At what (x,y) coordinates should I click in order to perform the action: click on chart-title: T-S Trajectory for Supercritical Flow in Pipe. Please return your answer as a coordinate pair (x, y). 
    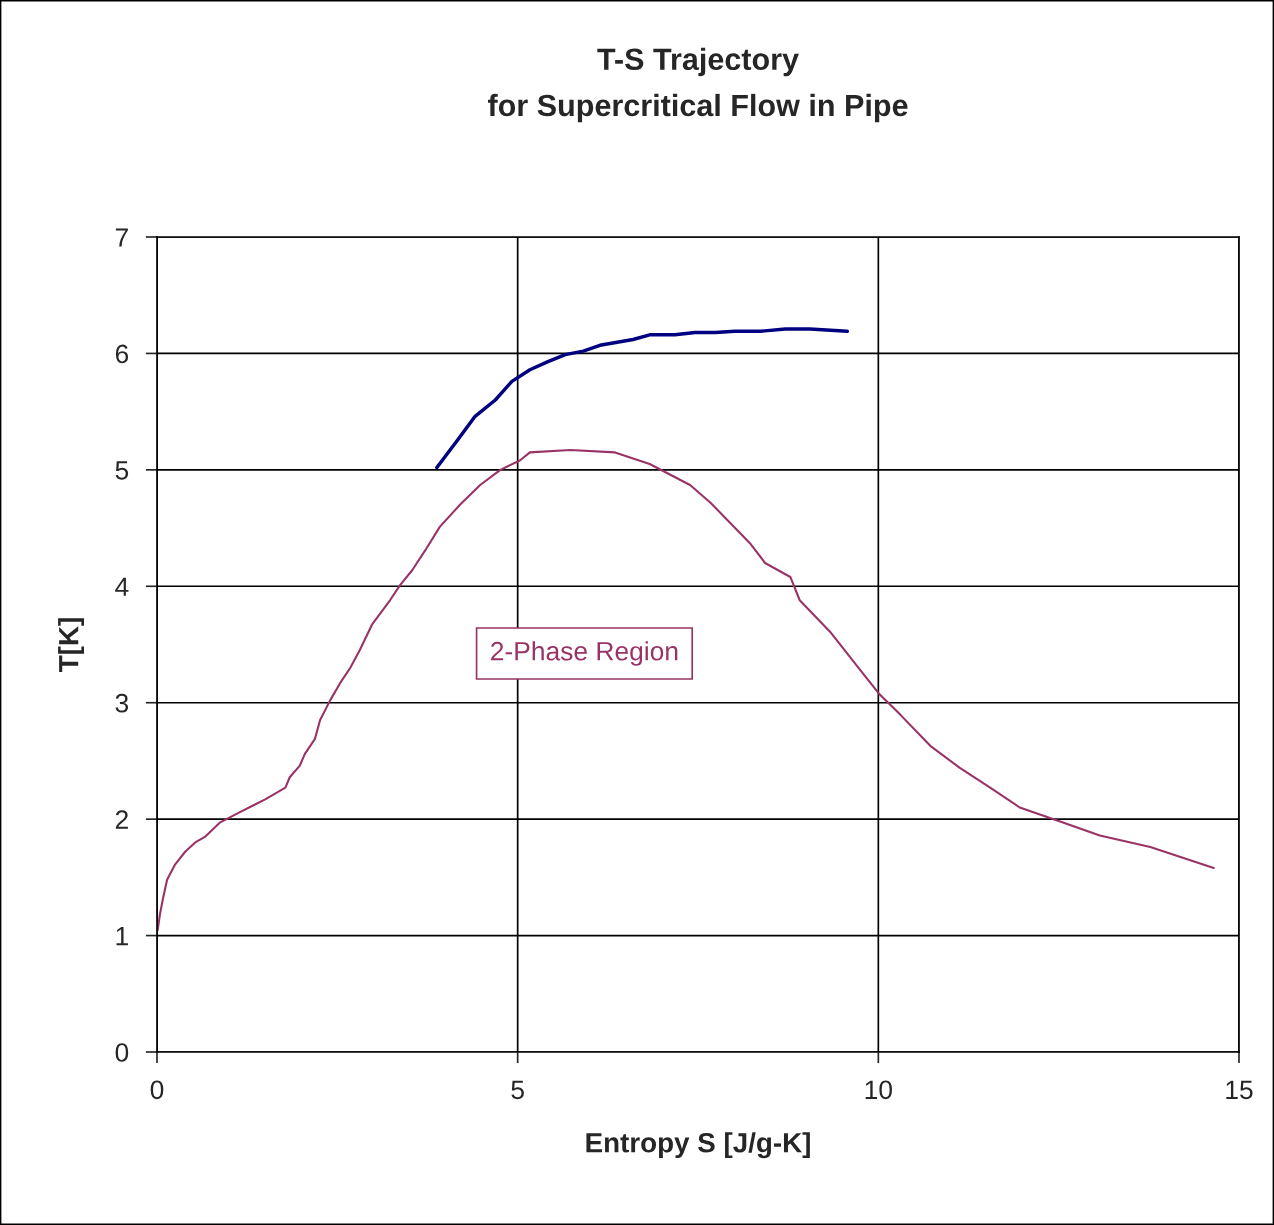
    Looking at the image, I should click on (698, 85).